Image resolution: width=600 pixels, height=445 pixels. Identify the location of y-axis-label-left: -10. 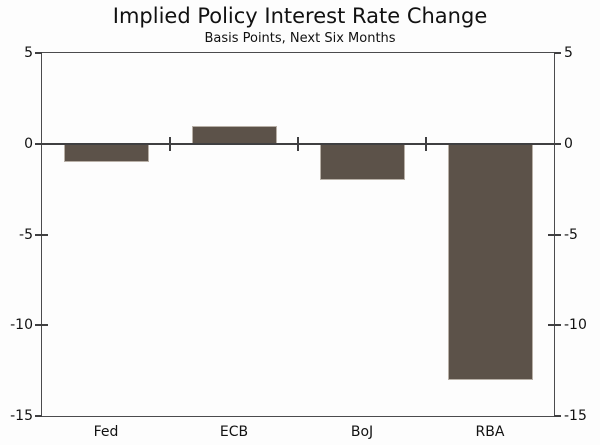
(21, 325).